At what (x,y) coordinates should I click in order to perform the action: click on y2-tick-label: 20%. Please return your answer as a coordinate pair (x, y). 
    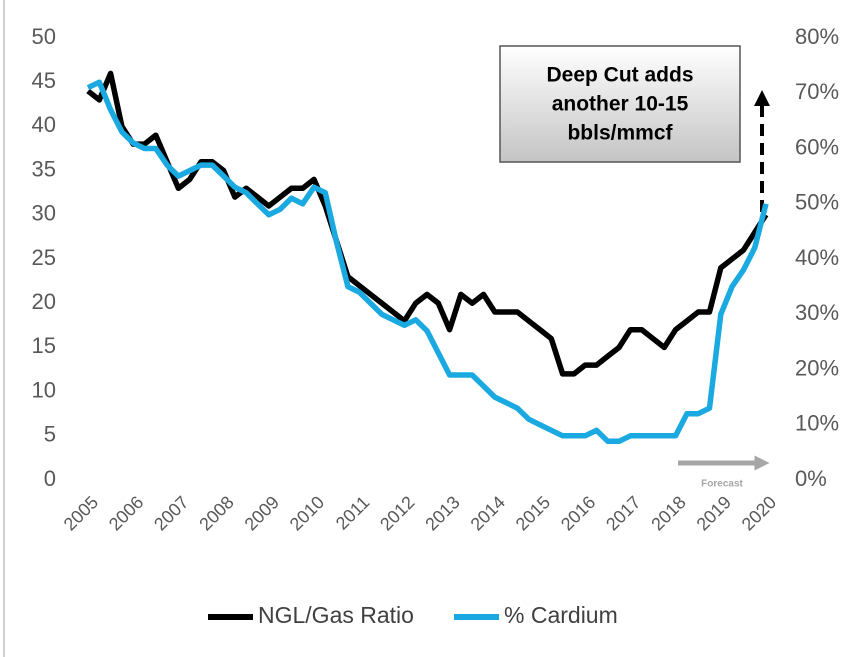
    Looking at the image, I should click on (817, 367).